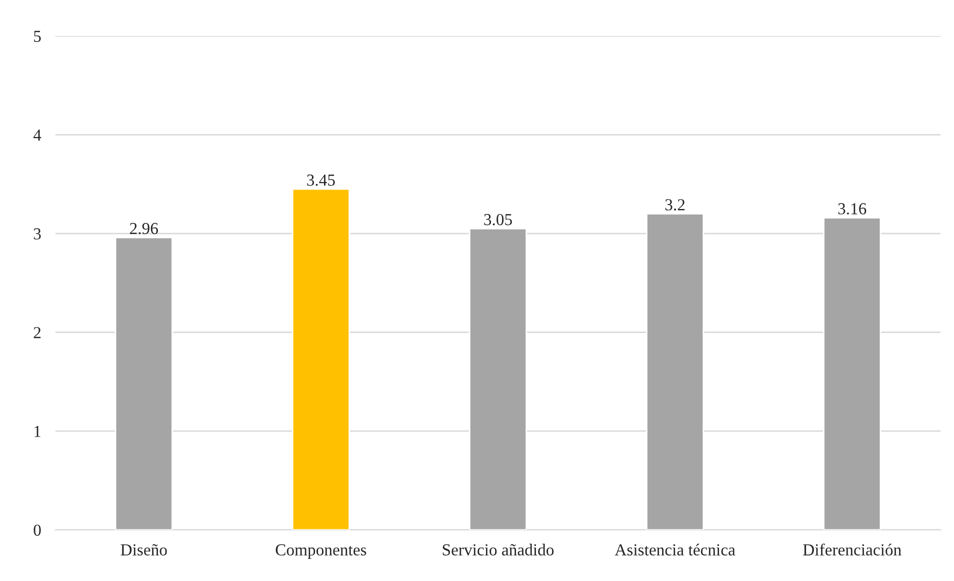 This screenshot has height=581, width=954. I want to click on y-tick-label: 1, so click(37, 431).